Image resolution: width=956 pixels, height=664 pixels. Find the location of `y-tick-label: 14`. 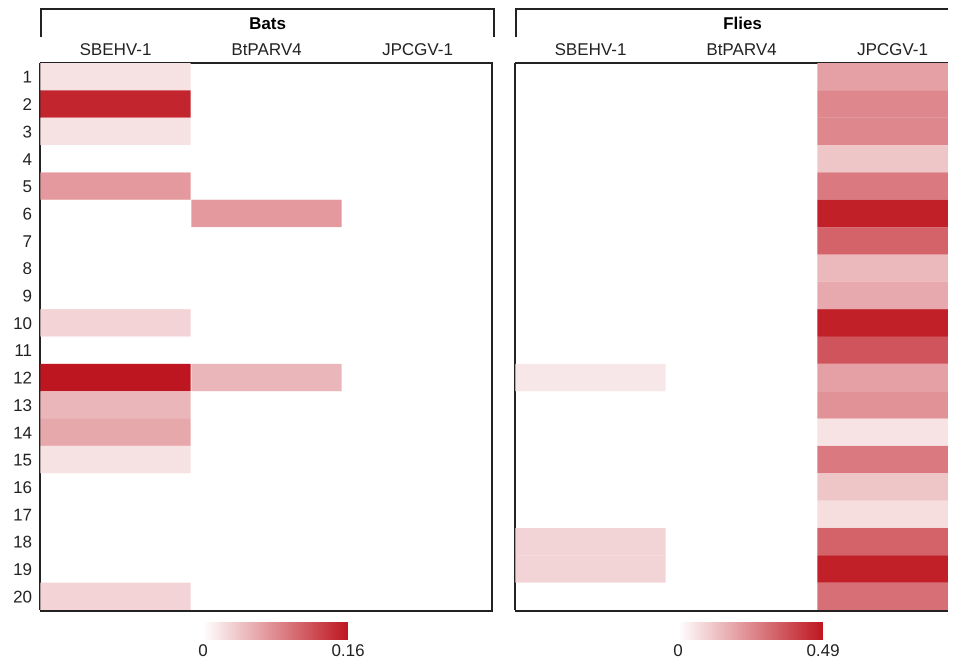

y-tick-label: 14 is located at coordinates (22, 432).